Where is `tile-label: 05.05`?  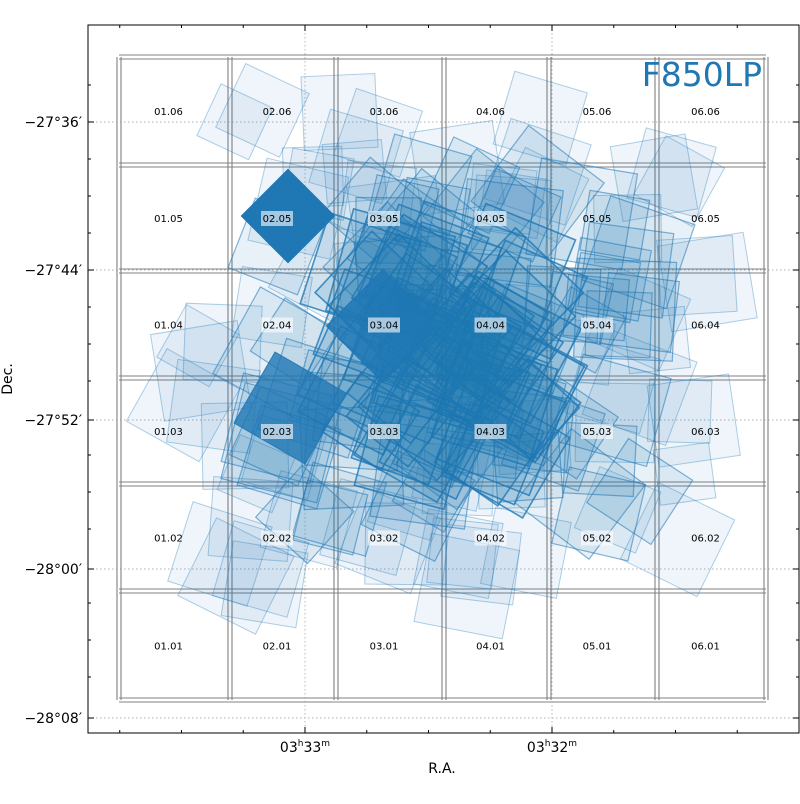 tile-label: 05.05 is located at coordinates (597, 219).